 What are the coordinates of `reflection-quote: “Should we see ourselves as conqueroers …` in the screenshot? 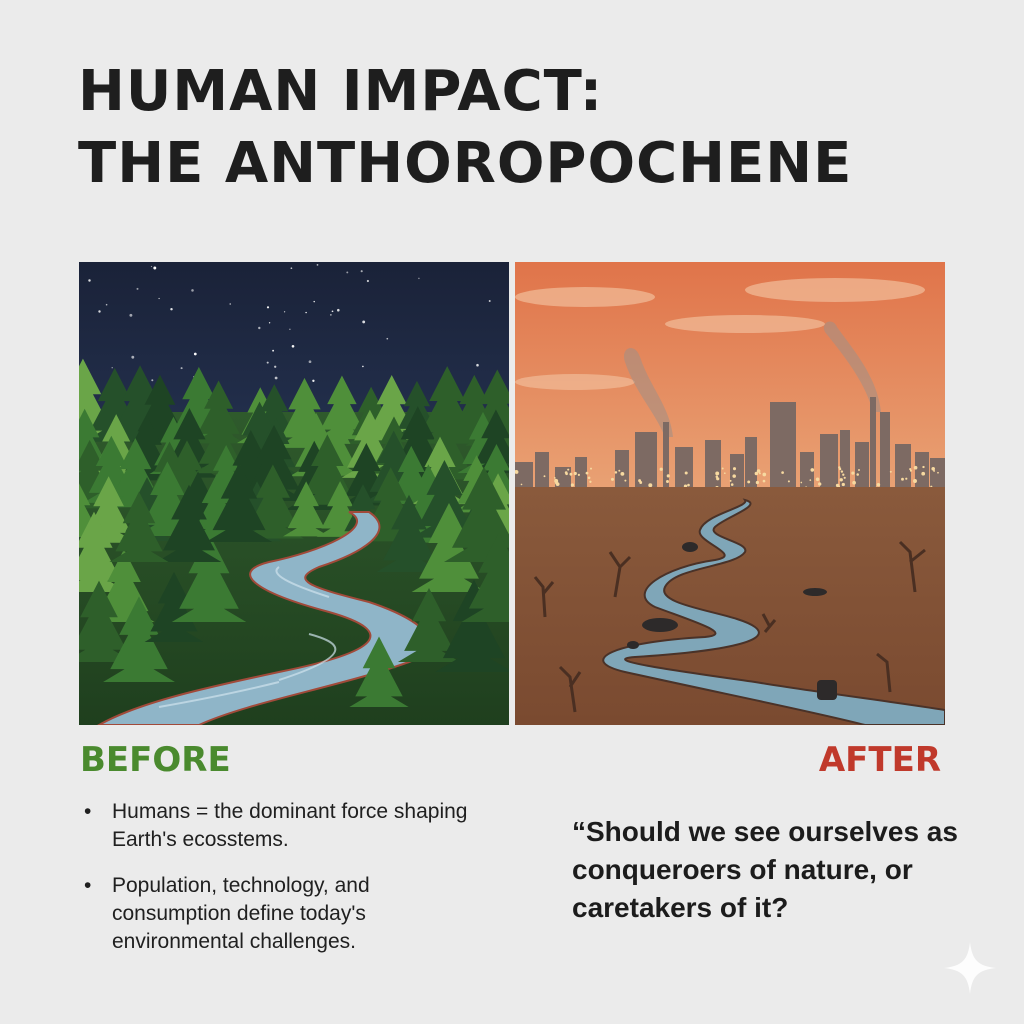 It's located at (765, 869).